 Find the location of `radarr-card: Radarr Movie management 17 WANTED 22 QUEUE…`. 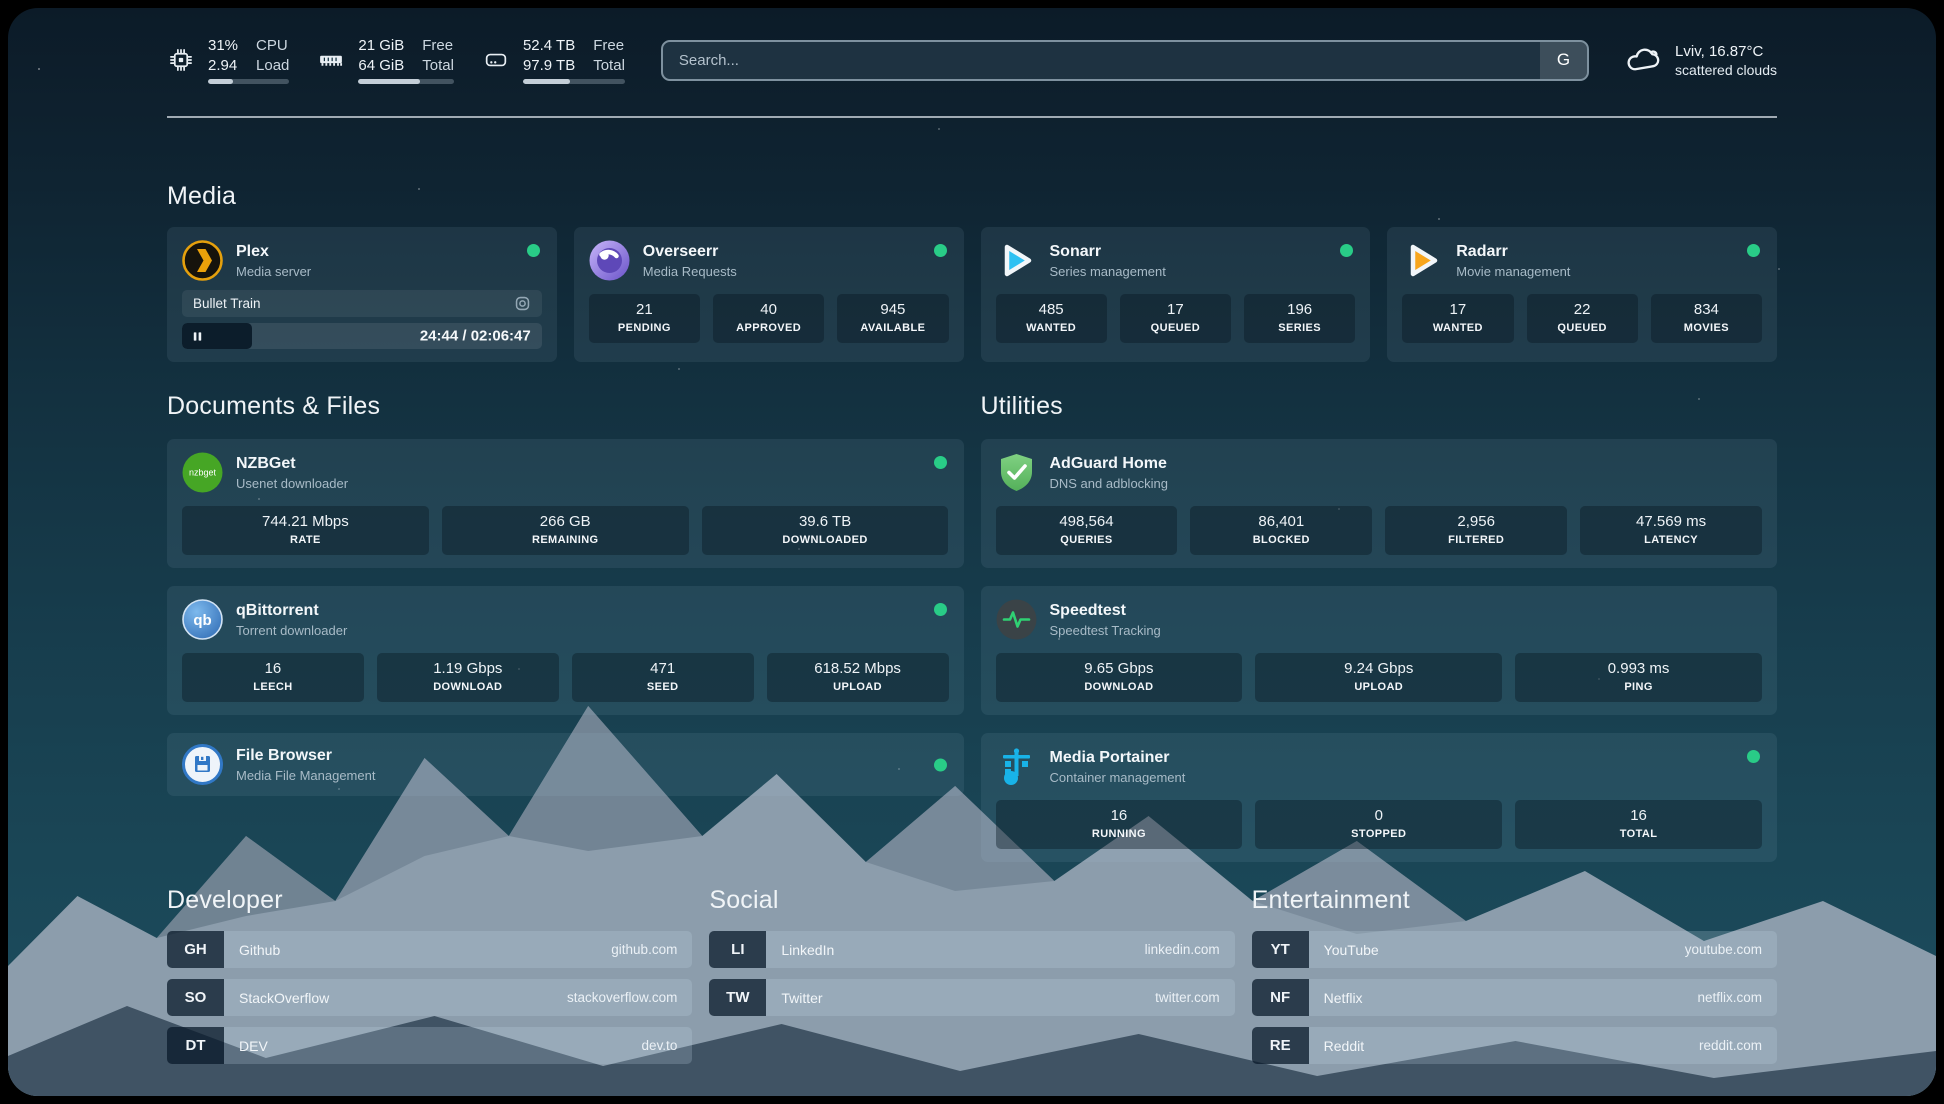

radarr-card: Radarr Movie management 17 WANTED 22 QUEUE… is located at coordinates (1582, 294).